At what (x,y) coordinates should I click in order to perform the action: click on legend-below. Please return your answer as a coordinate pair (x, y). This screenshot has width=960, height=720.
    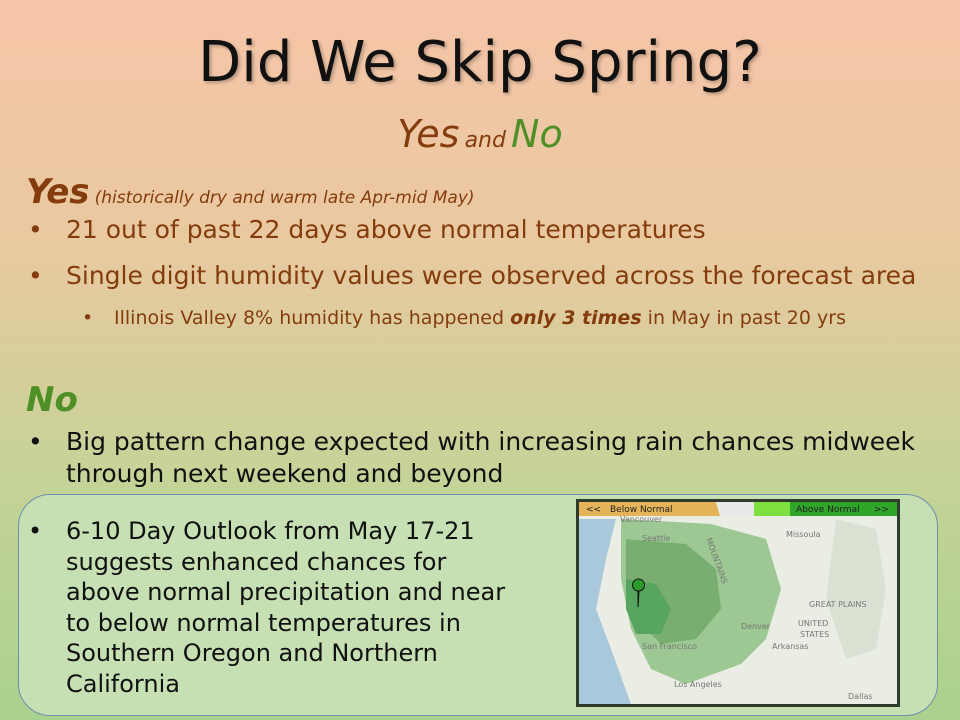
    Looking at the image, I should click on (649, 509).